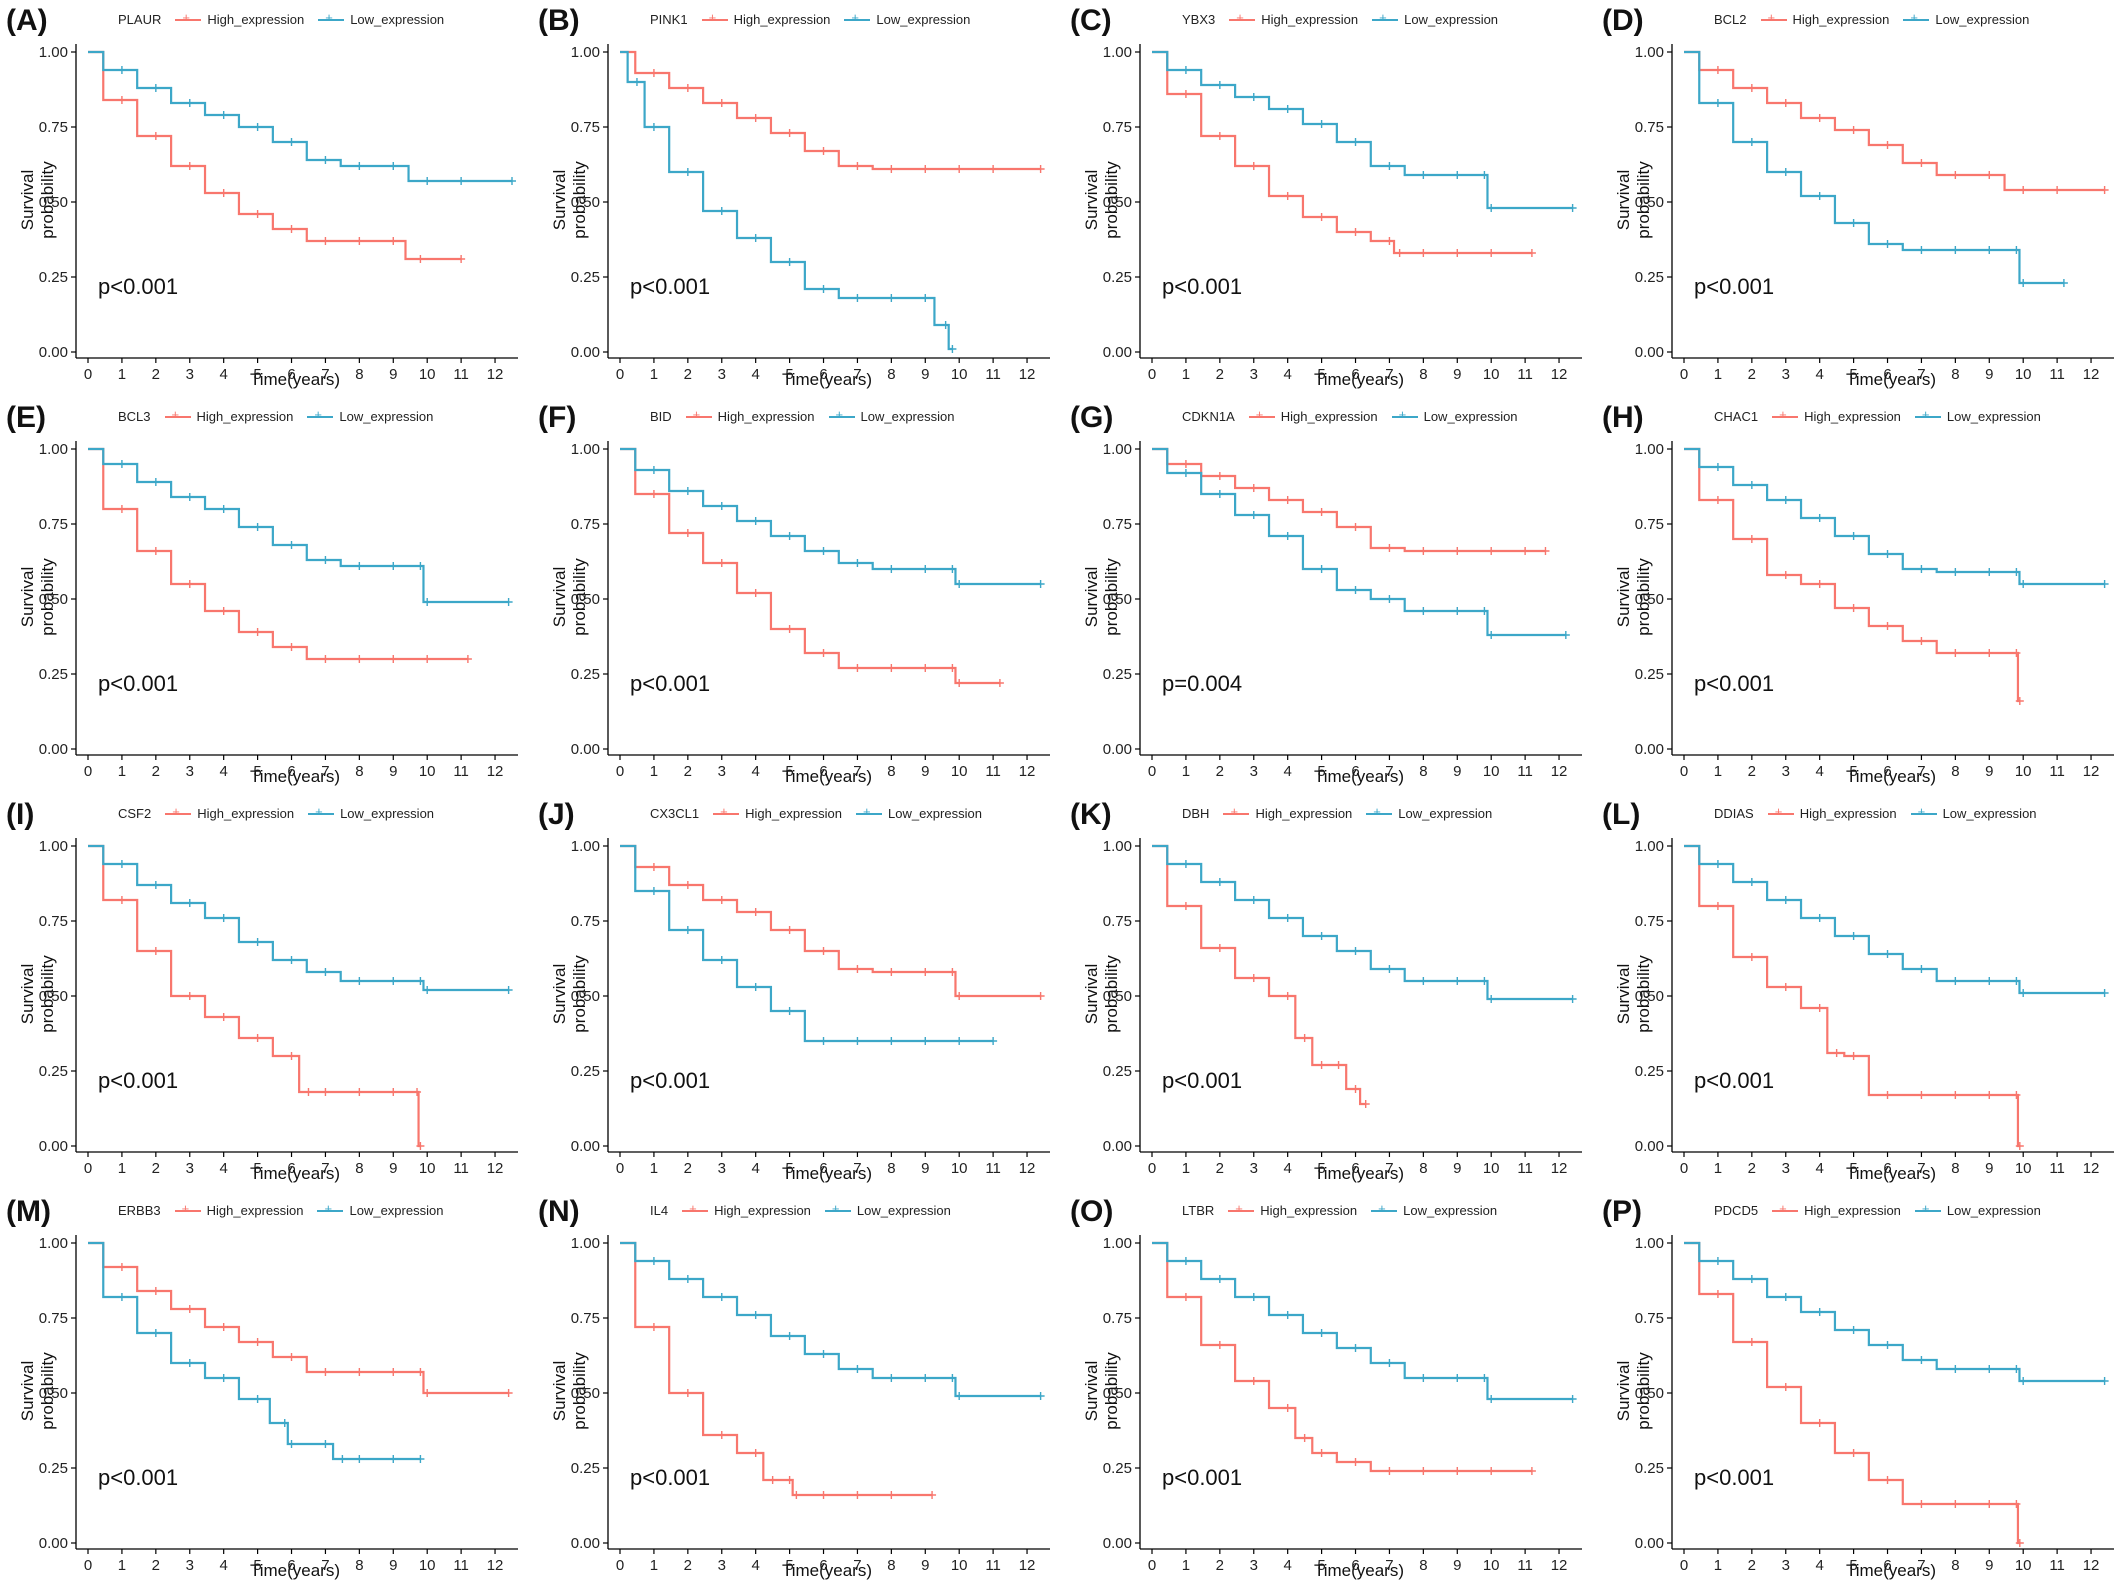  I want to click on legend-gene-name: PLAUR, so click(140, 19).